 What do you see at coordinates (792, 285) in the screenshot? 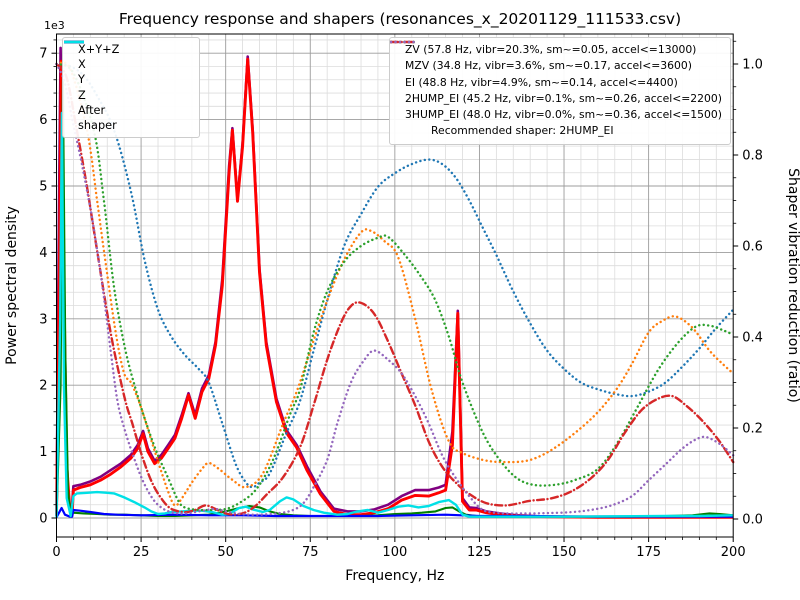
I see `y-right-axis-label: Shaper vibration reduction (ratio)` at bounding box center [792, 285].